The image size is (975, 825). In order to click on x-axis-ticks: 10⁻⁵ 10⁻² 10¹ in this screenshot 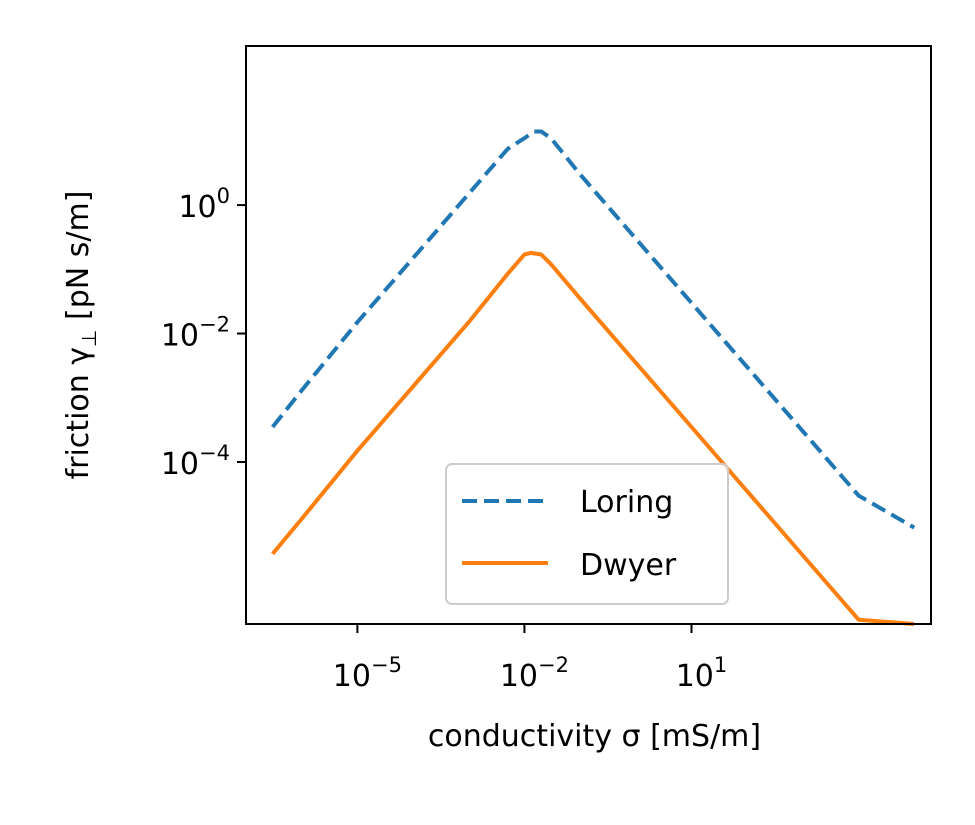, I will do `click(530, 659)`.